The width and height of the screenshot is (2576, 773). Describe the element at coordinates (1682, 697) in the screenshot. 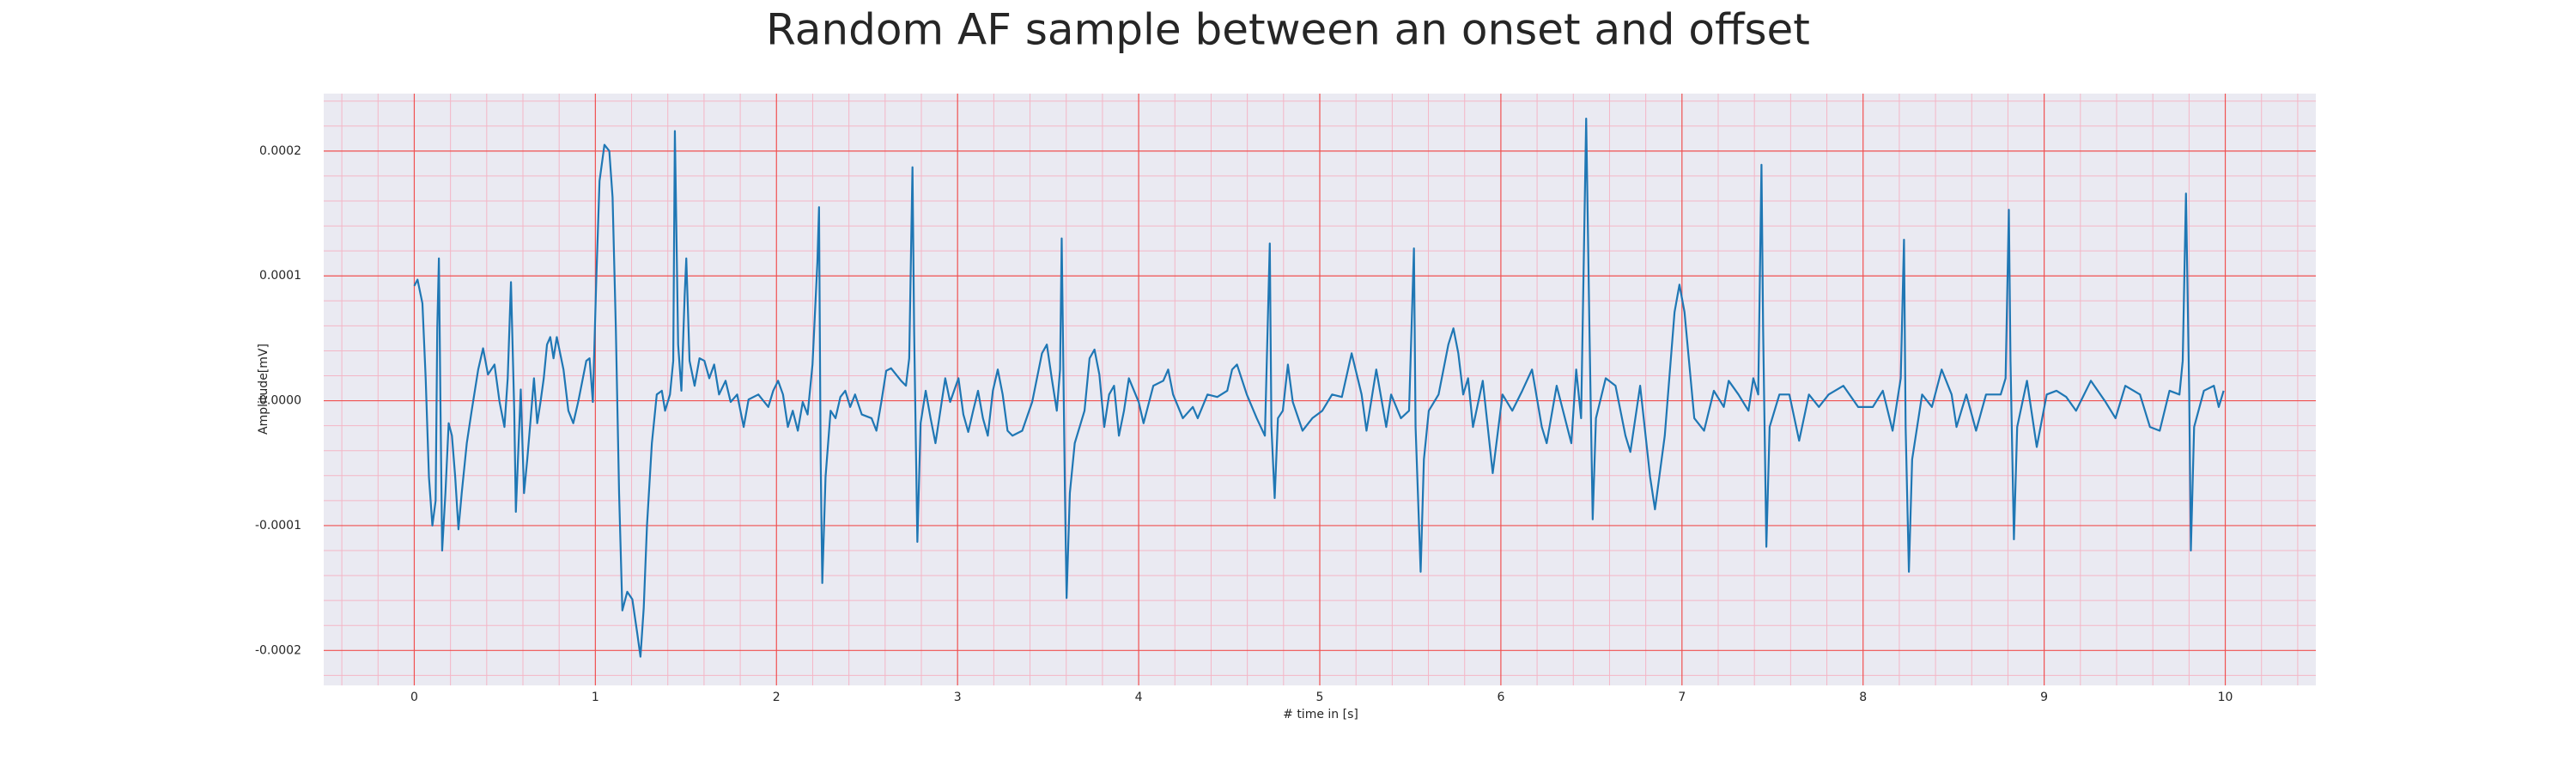

I see `x-tick-label: 7` at that location.